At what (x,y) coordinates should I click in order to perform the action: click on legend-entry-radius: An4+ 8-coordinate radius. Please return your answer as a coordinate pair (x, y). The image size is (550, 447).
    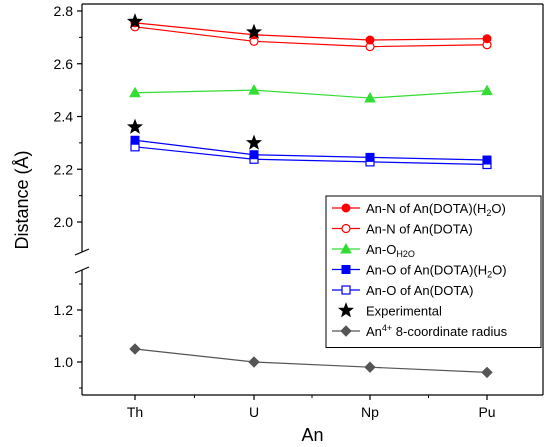
    Looking at the image, I should click on (420, 331).